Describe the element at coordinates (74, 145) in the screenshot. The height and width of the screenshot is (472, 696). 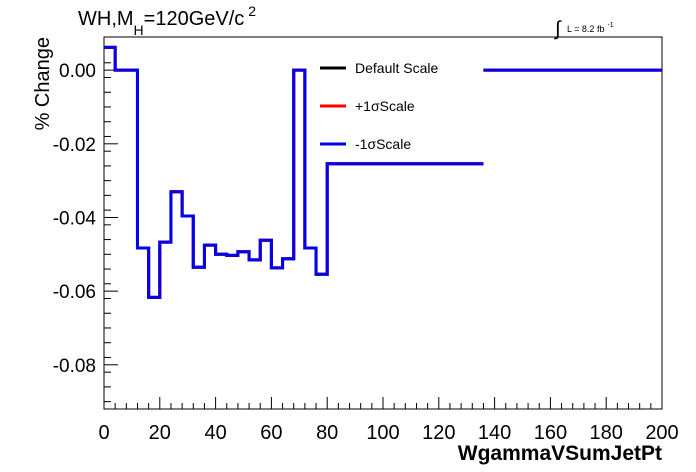
I see `y-tick-label: -0.02` at that location.